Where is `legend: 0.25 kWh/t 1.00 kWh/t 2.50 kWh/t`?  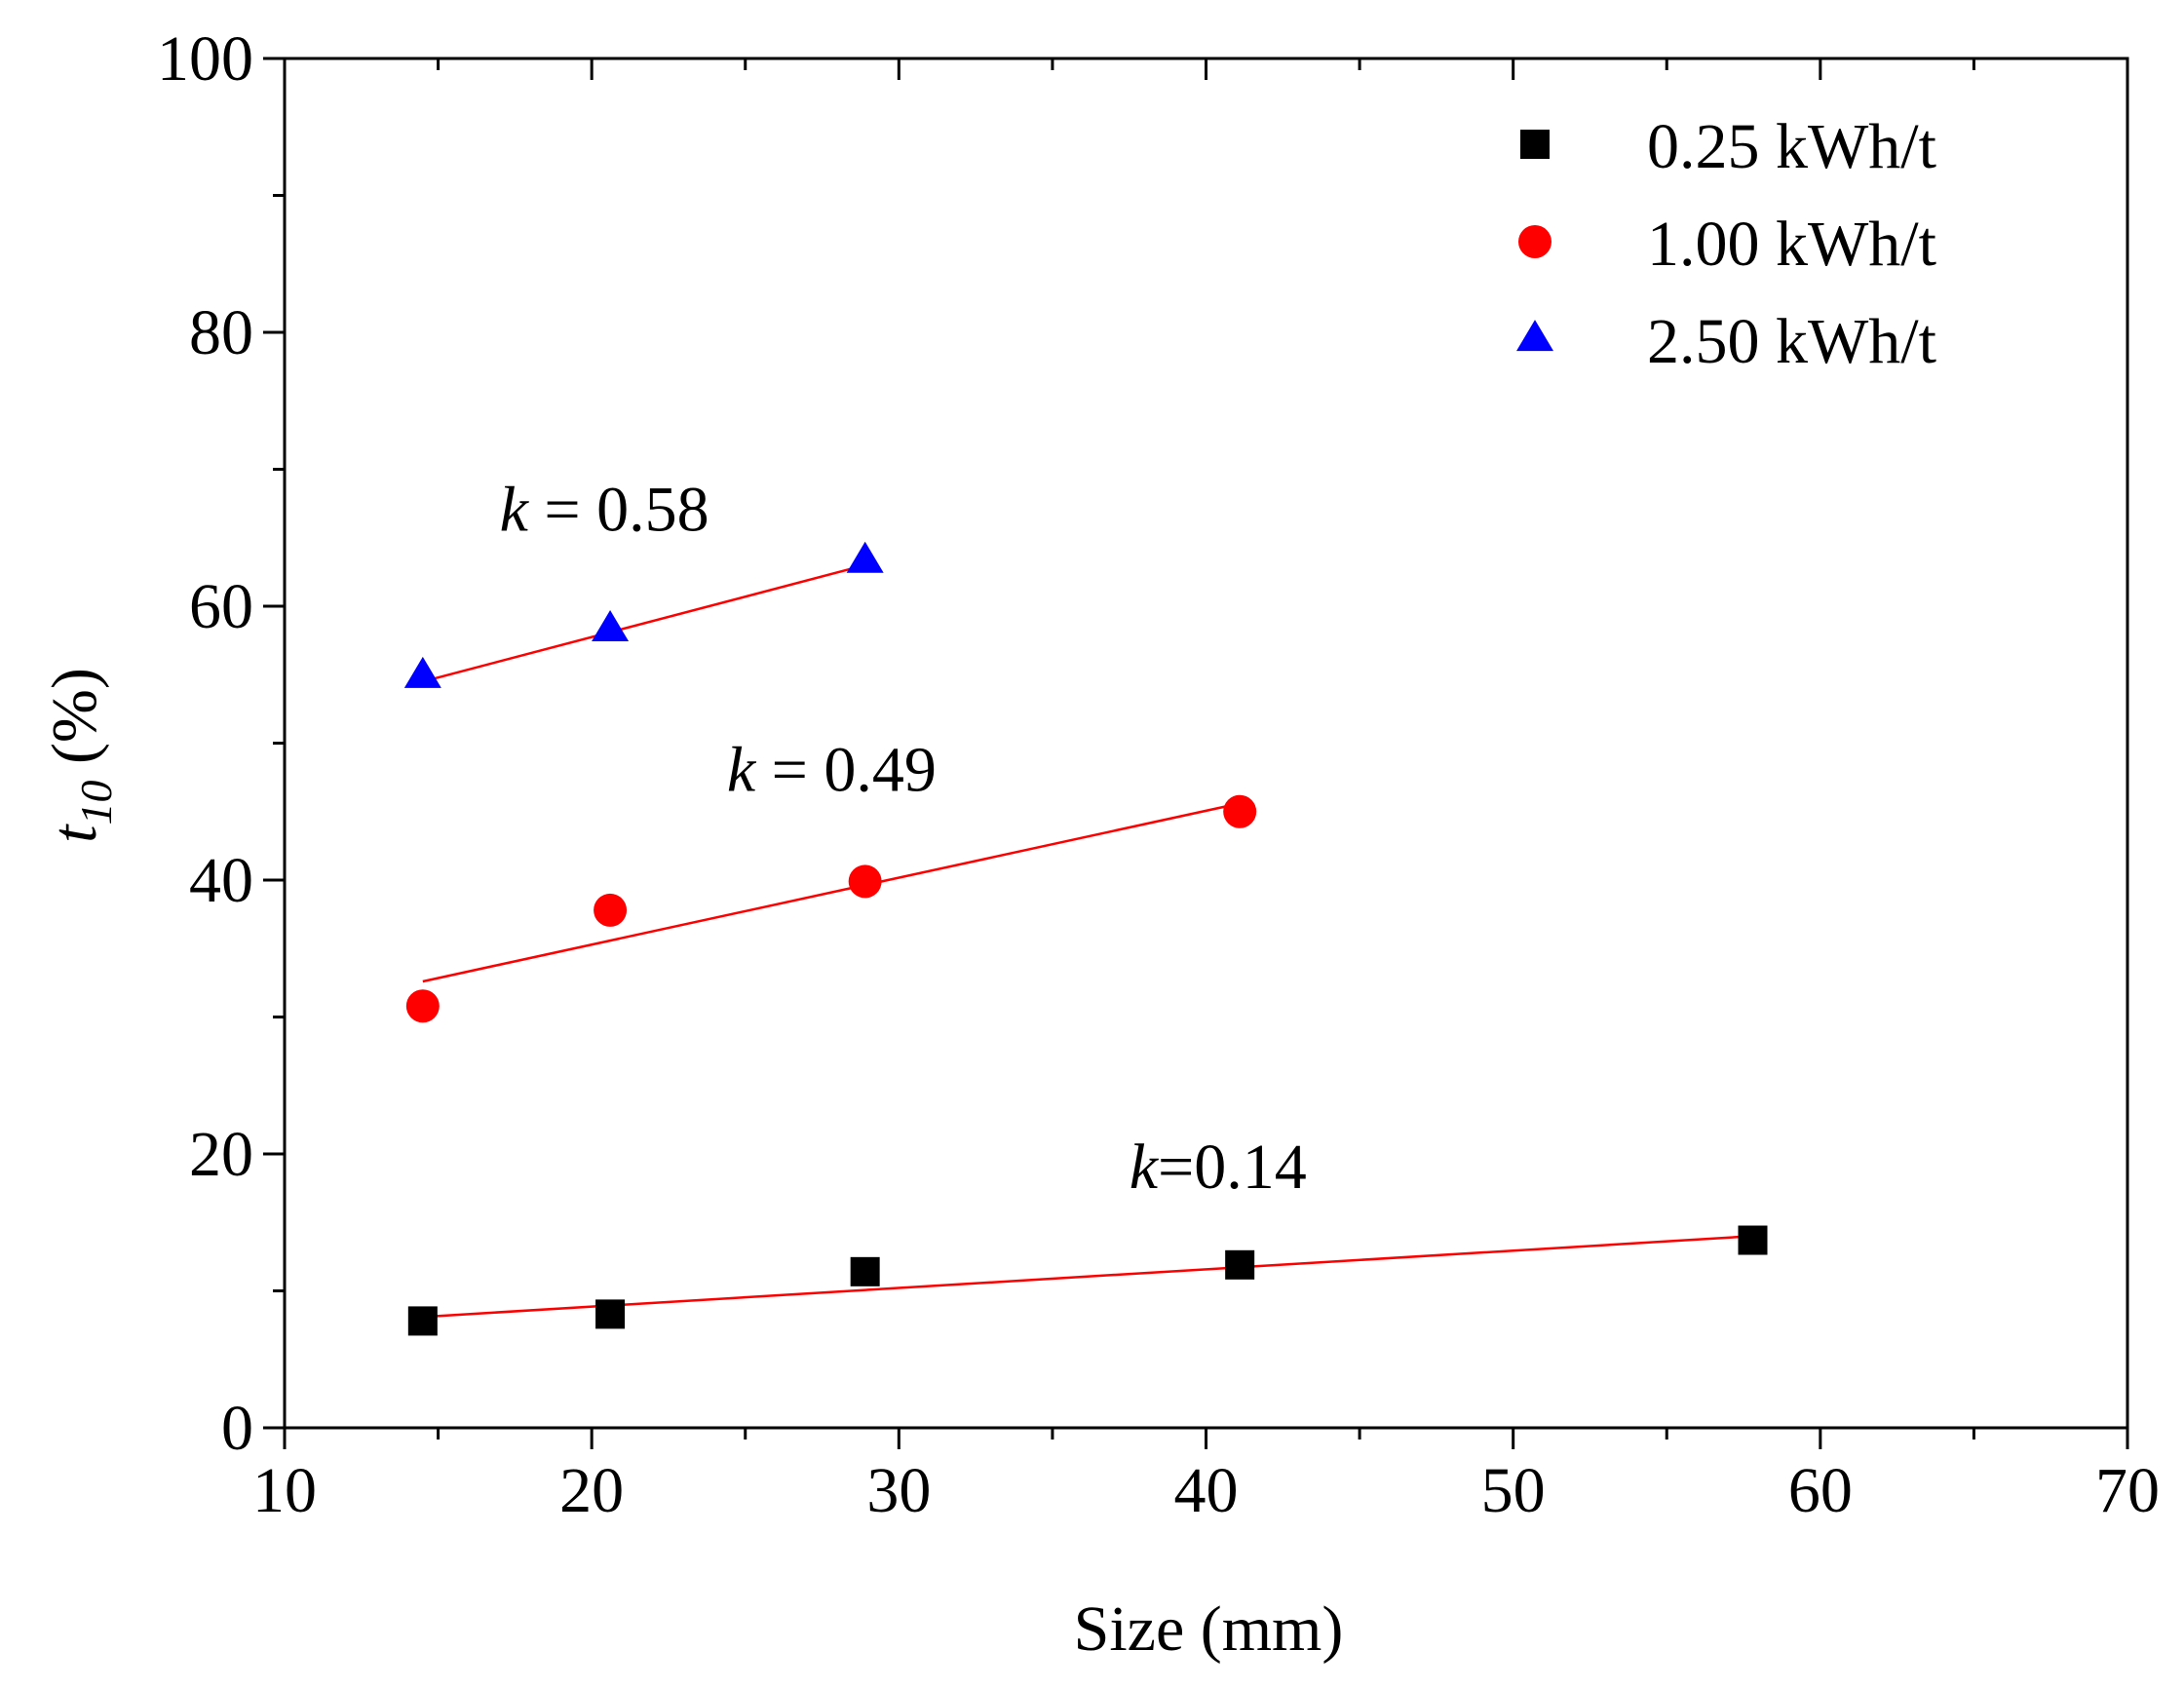 legend: 0.25 kWh/t 1.00 kWh/t 2.50 kWh/t is located at coordinates (1726, 244).